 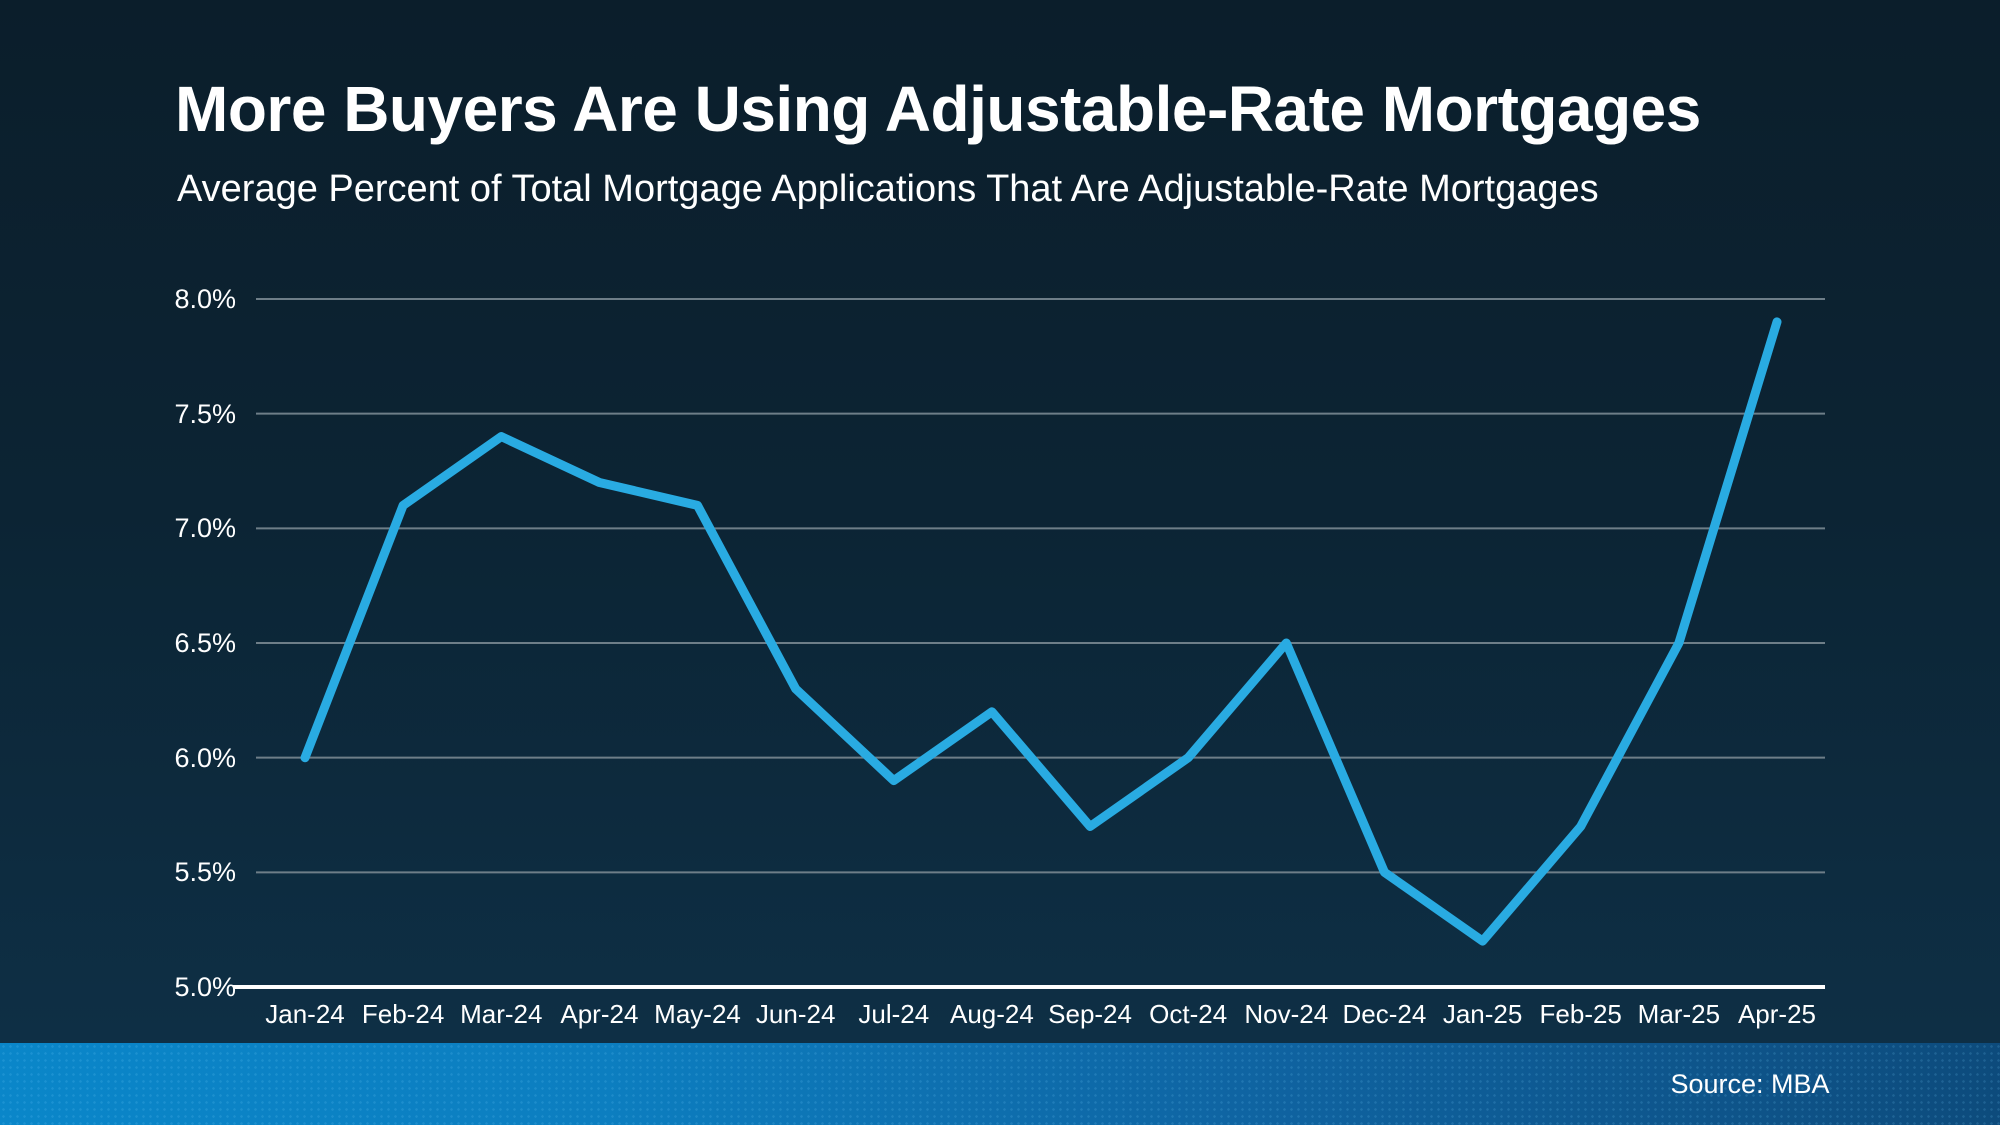 What do you see at coordinates (697, 1014) in the screenshot?
I see `x-tick-label: May-24` at bounding box center [697, 1014].